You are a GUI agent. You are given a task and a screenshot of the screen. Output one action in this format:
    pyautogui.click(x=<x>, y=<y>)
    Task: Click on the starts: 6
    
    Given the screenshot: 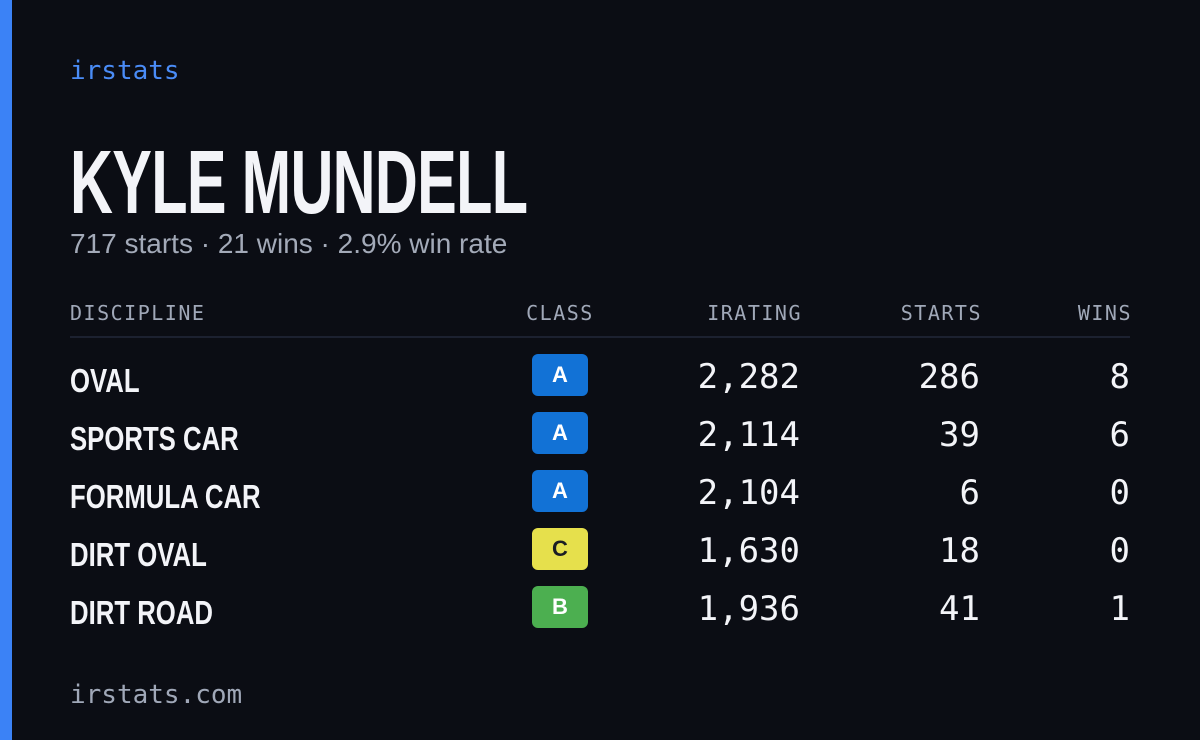 What is the action you would take?
    pyautogui.click(x=969, y=493)
    